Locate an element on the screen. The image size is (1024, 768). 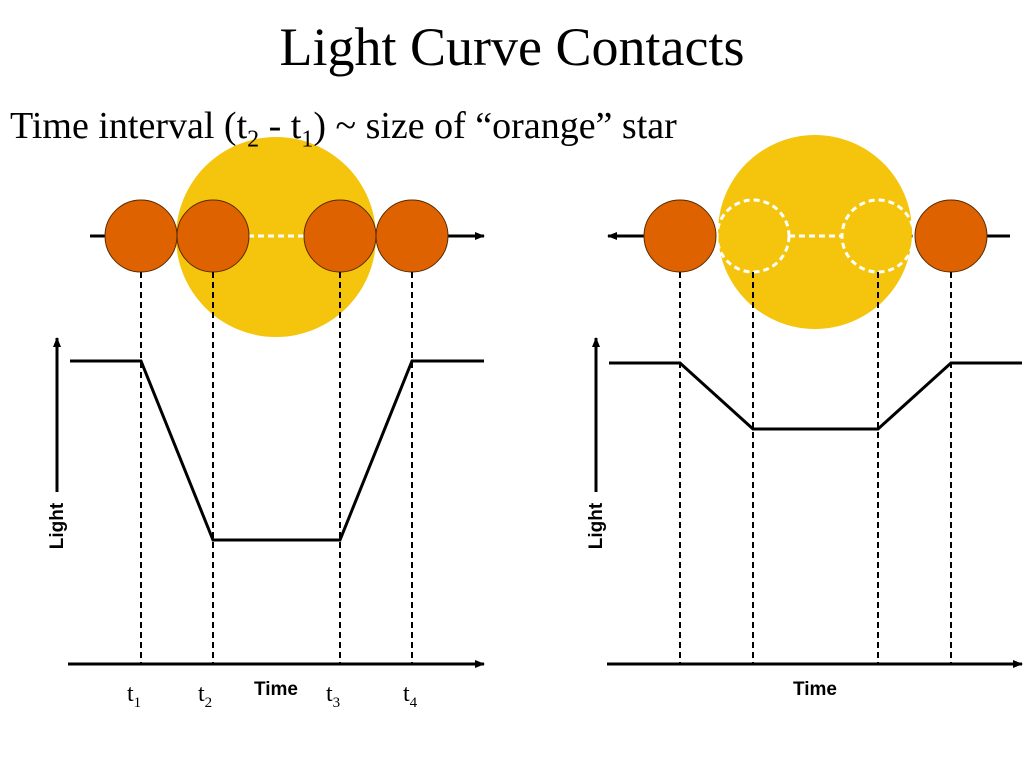
left-small-star-t1 is located at coordinates (141, 236).